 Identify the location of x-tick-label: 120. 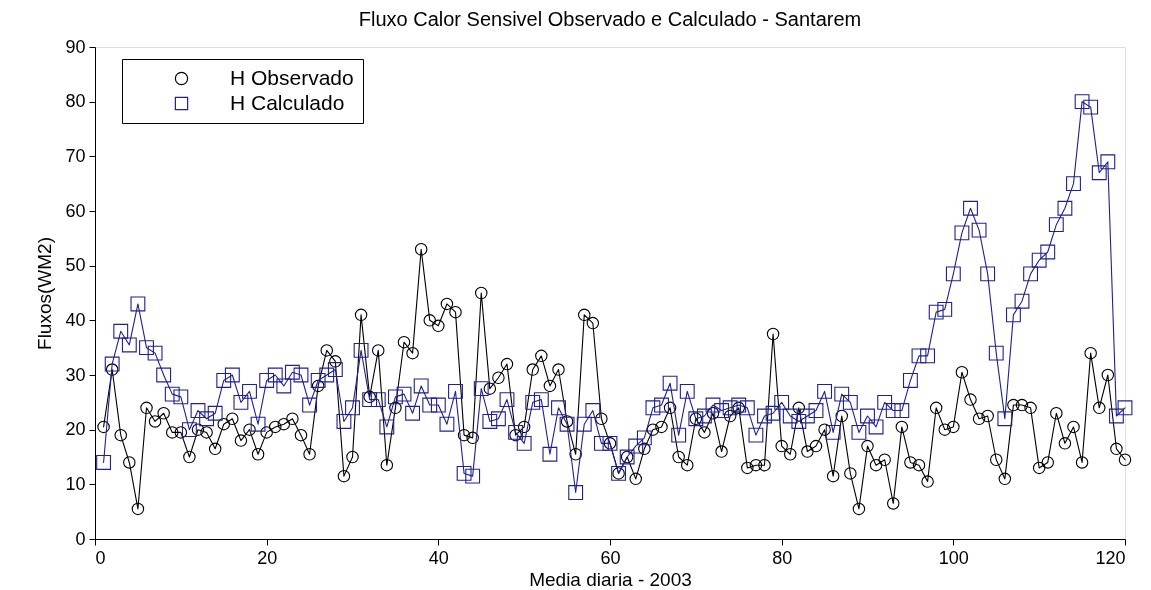
(1110, 557).